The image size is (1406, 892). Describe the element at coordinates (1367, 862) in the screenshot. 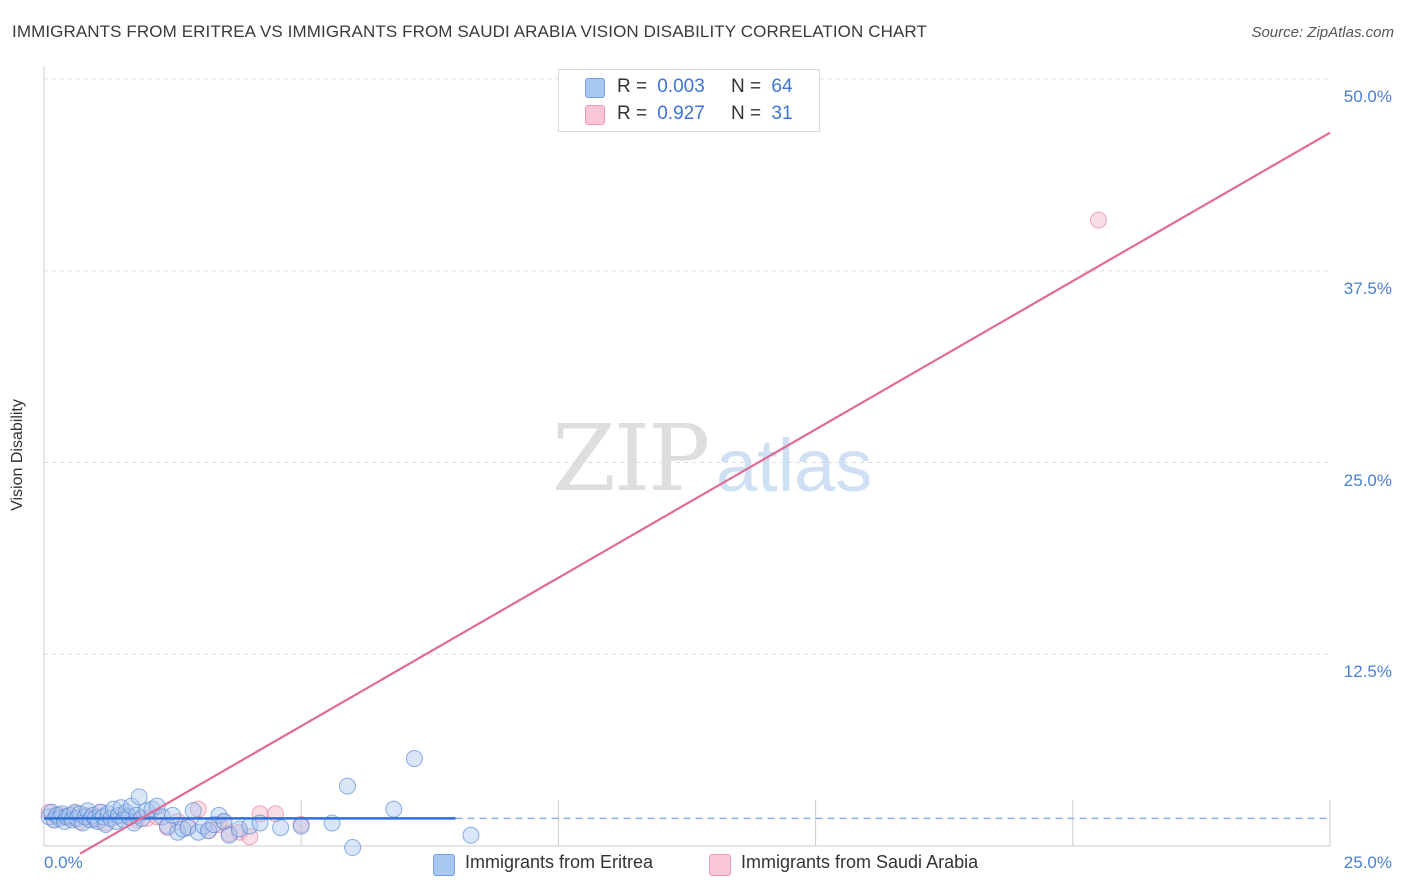

I see `x-tick-label-max: 25.0%` at that location.